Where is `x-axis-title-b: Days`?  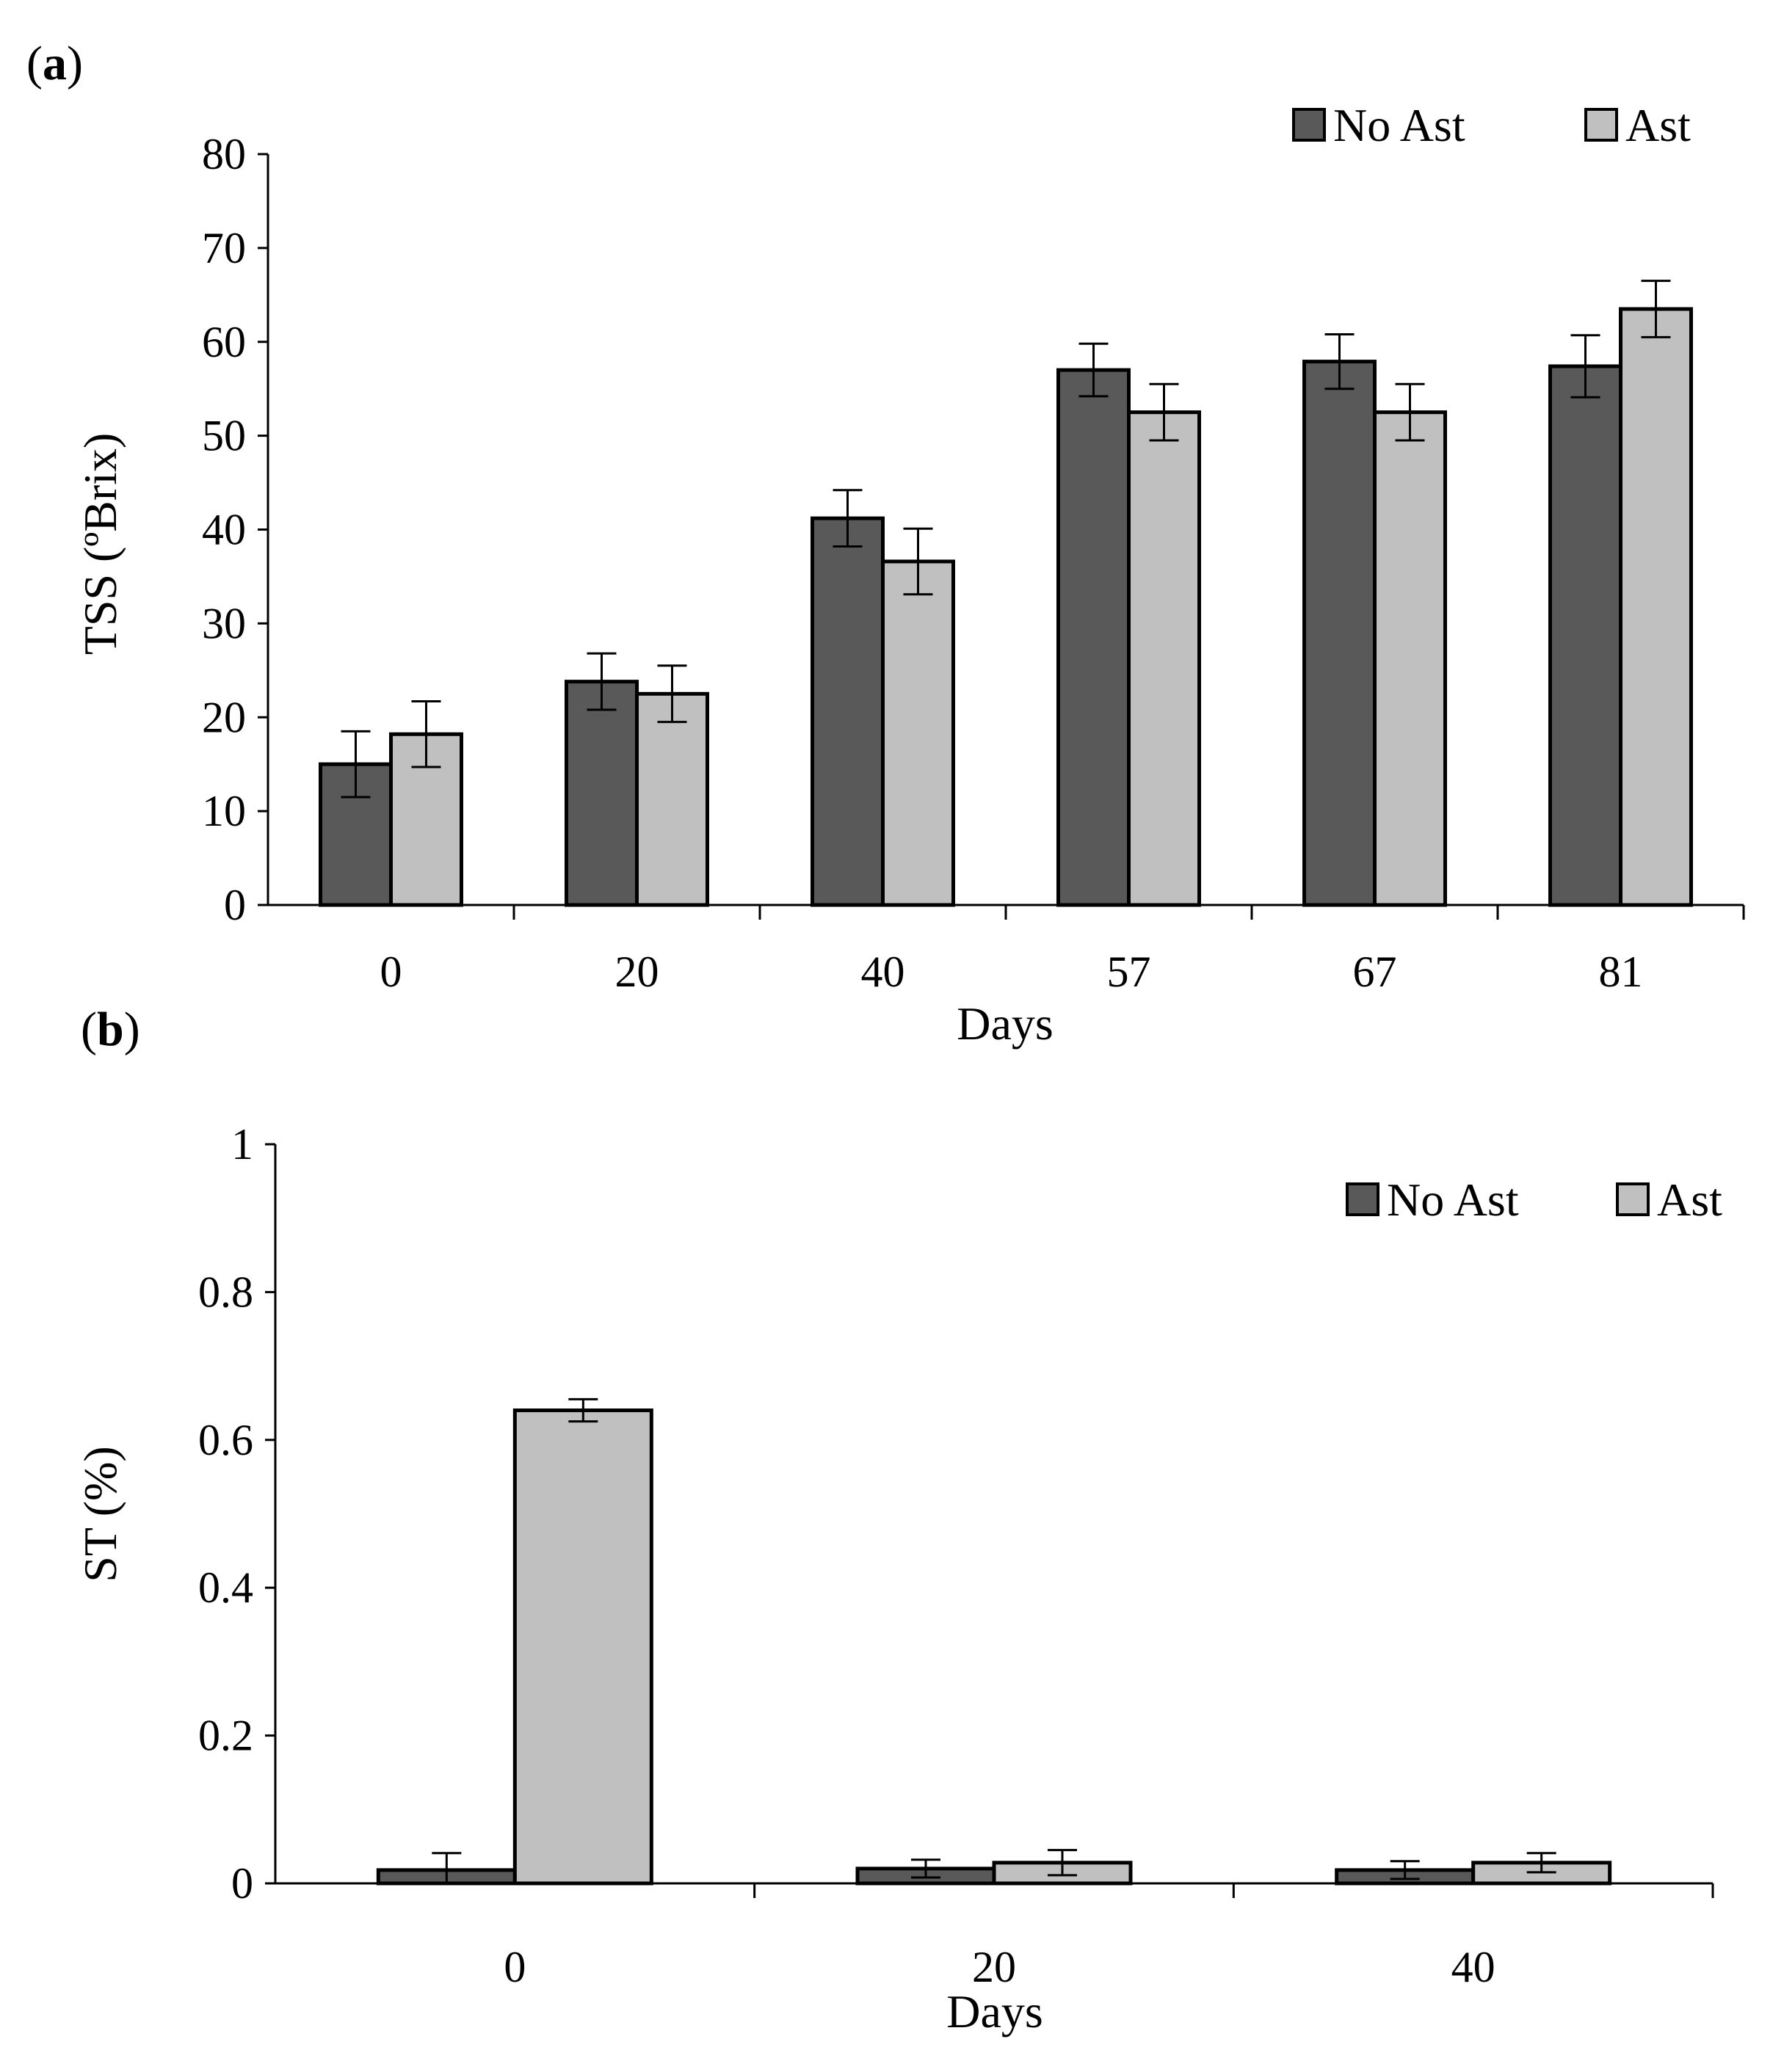
x-axis-title-b: Days is located at coordinates (995, 2012).